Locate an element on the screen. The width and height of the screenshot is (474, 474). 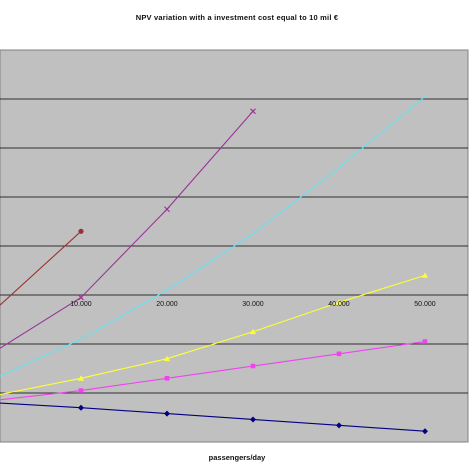
x-tick-label: 20.000 is located at coordinates (167, 304).